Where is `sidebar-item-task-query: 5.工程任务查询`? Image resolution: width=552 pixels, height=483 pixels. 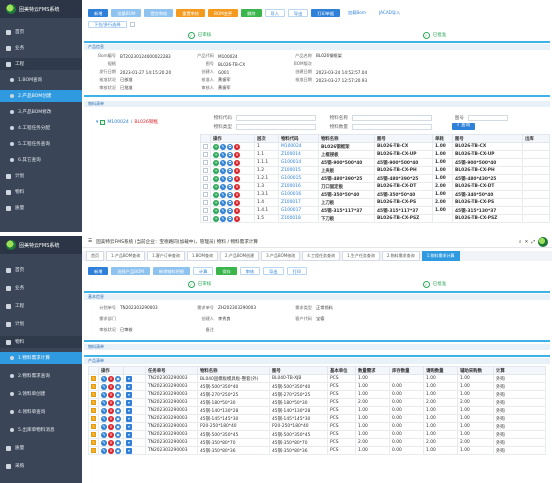 sidebar-item-task-query: 5.工程任务查询 is located at coordinates (41, 144).